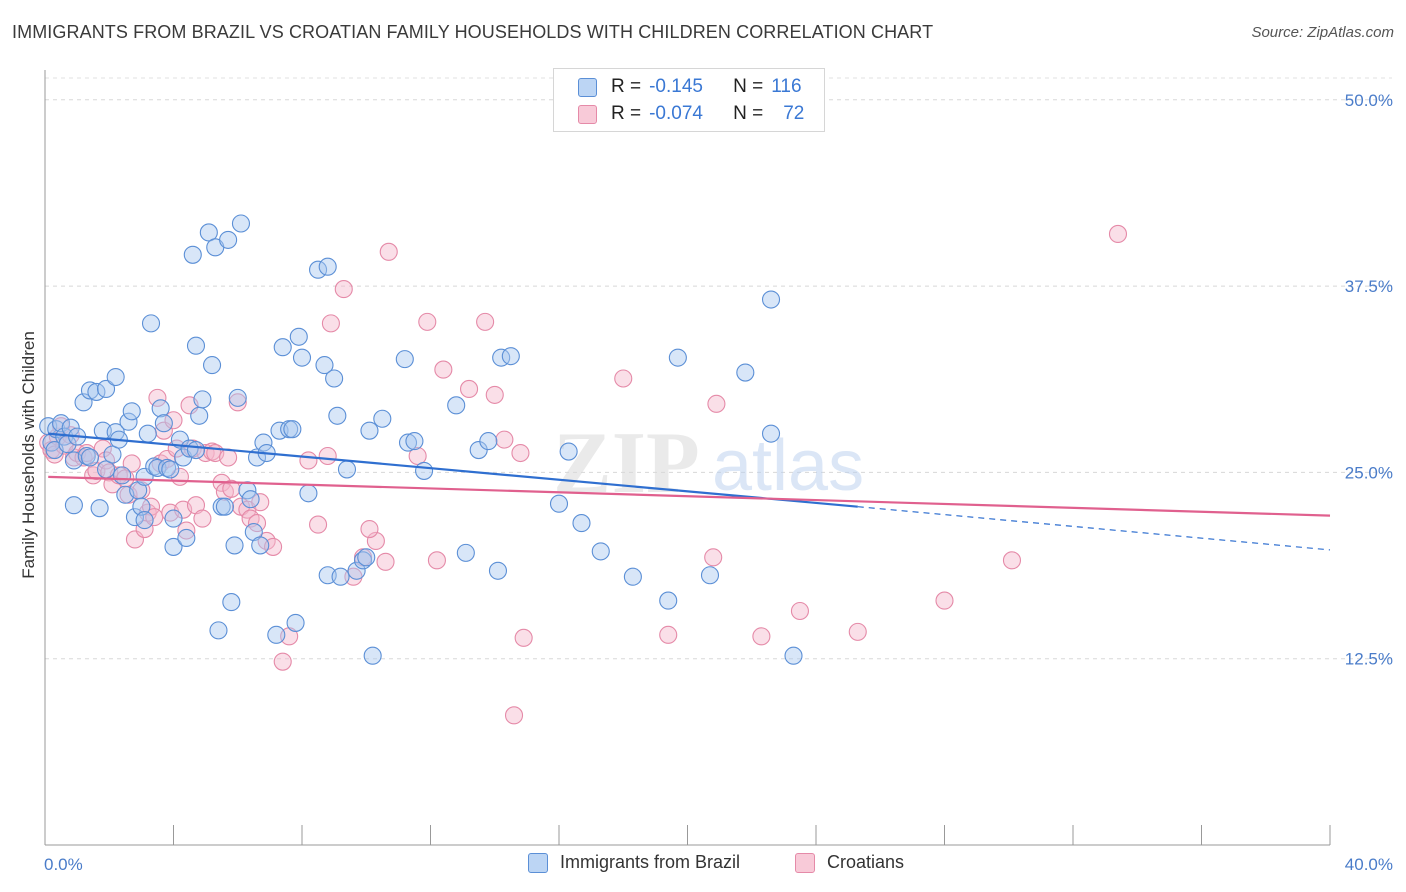 The height and width of the screenshot is (892, 1406). I want to click on legend-swatch-blue, so click(538, 862).